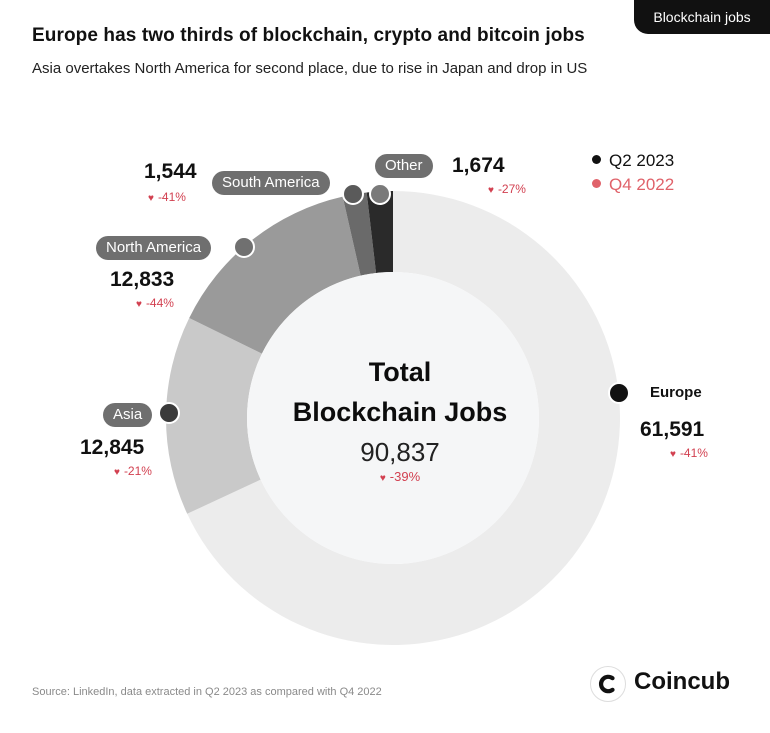 Image resolution: width=770 pixels, height=733 pixels. Describe the element at coordinates (702, 17) in the screenshot. I see `category-tag: Blockchain jobs` at that location.